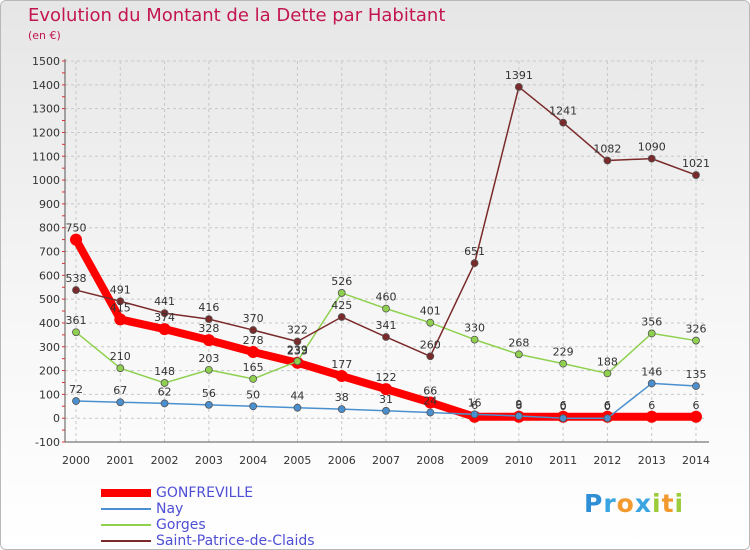 The height and width of the screenshot is (550, 750). Describe the element at coordinates (49, 275) in the screenshot. I see `y-tick-label: 600` at that location.